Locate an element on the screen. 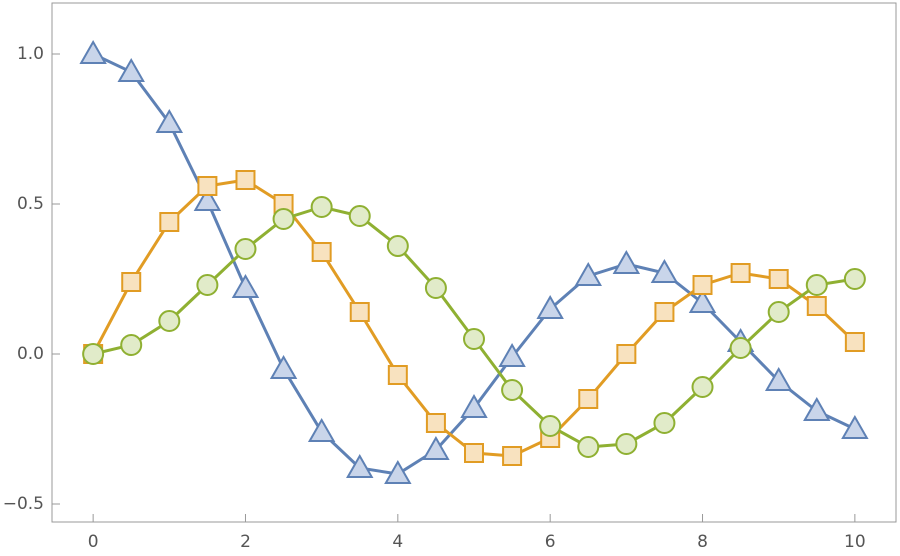 The image size is (900, 556). y-tick-label: 0.5 is located at coordinates (30, 204).